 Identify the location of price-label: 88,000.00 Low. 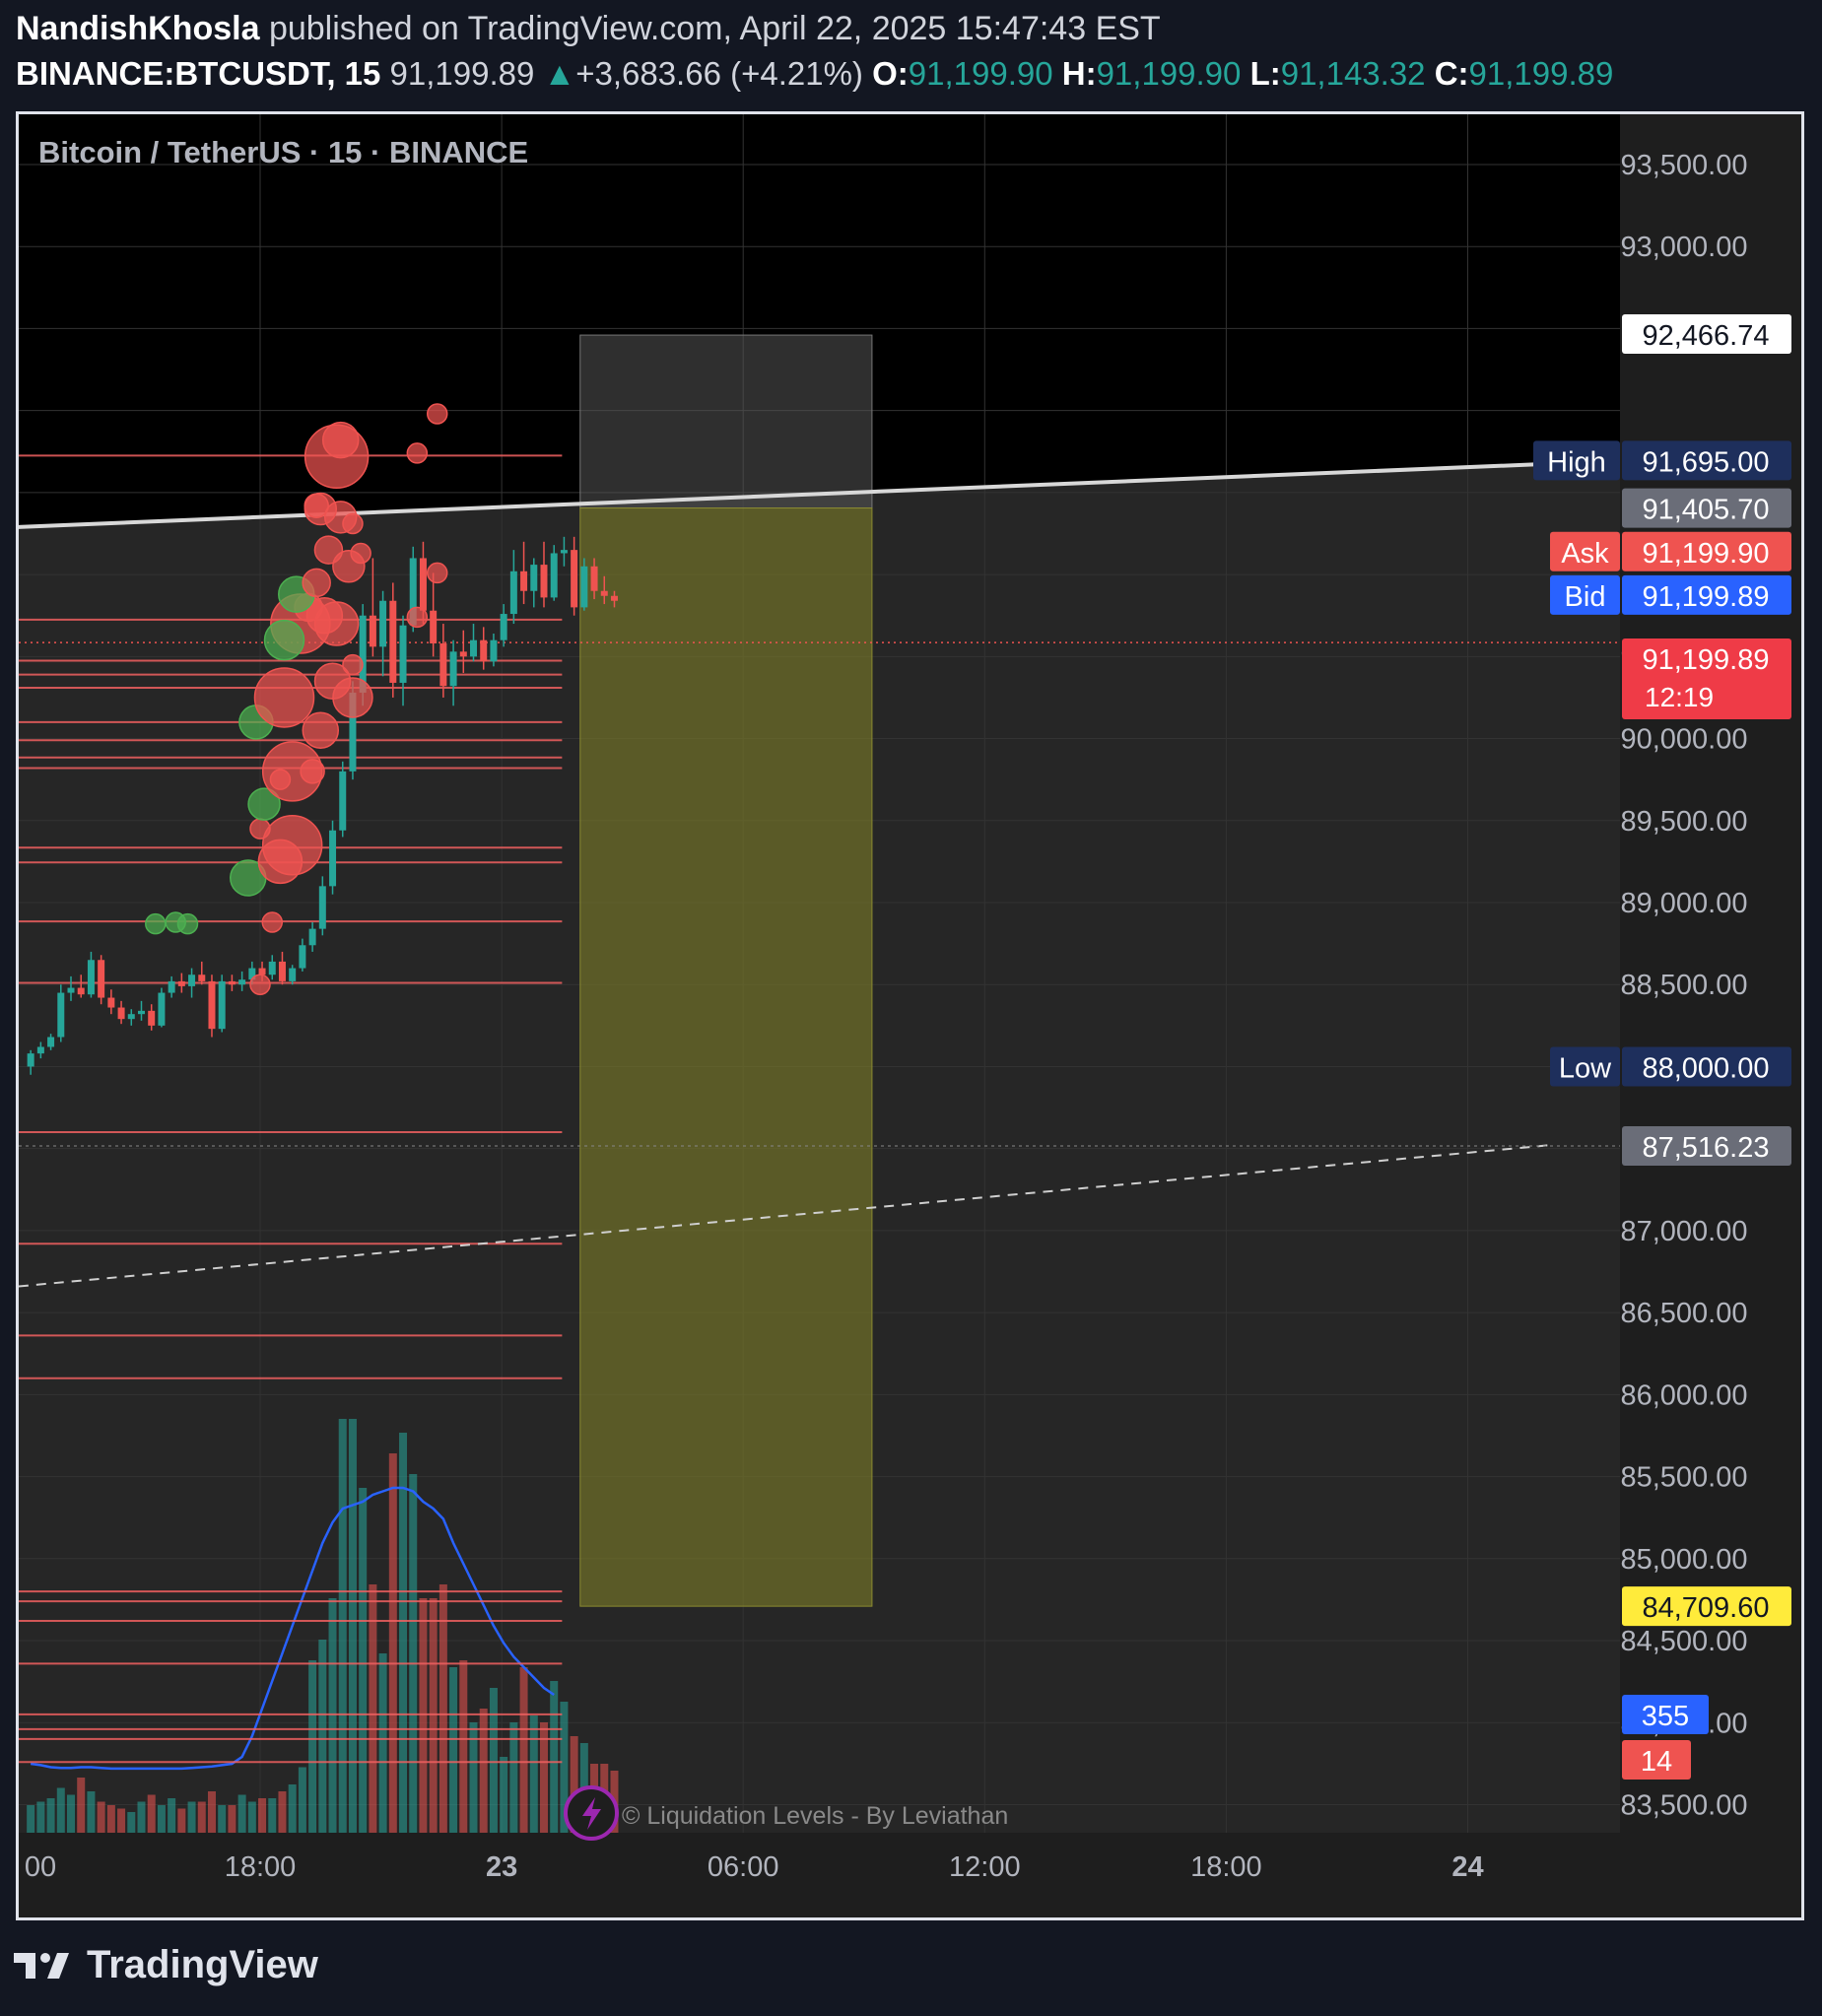
(1670, 1066).